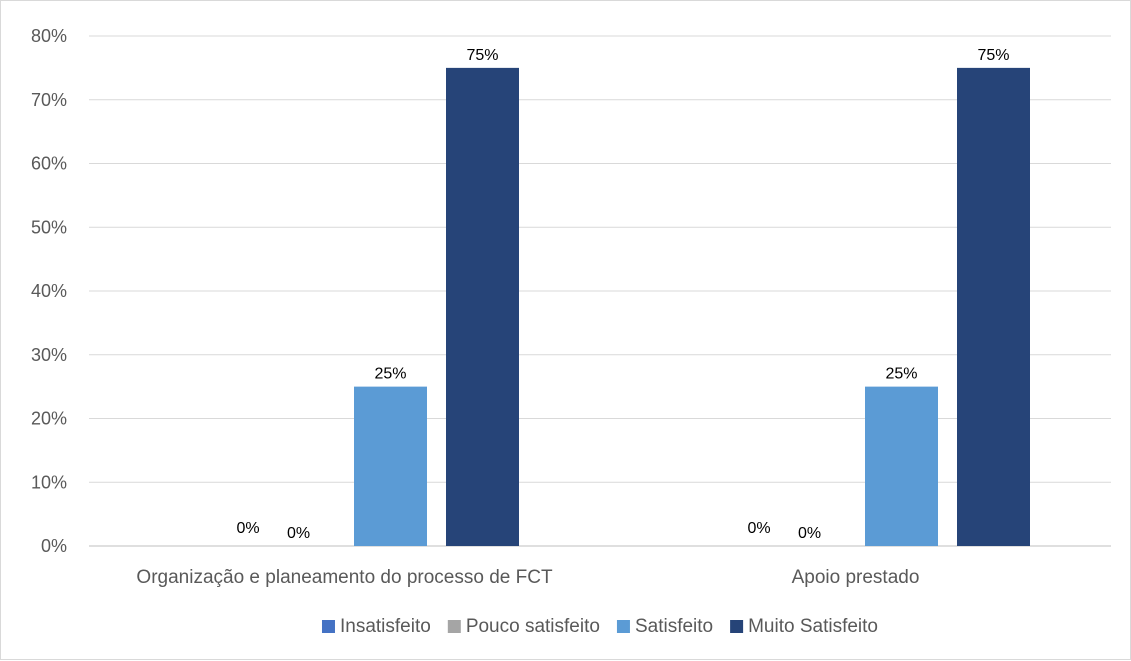  I want to click on legend-item: Pouco satisfeito, so click(523, 626).